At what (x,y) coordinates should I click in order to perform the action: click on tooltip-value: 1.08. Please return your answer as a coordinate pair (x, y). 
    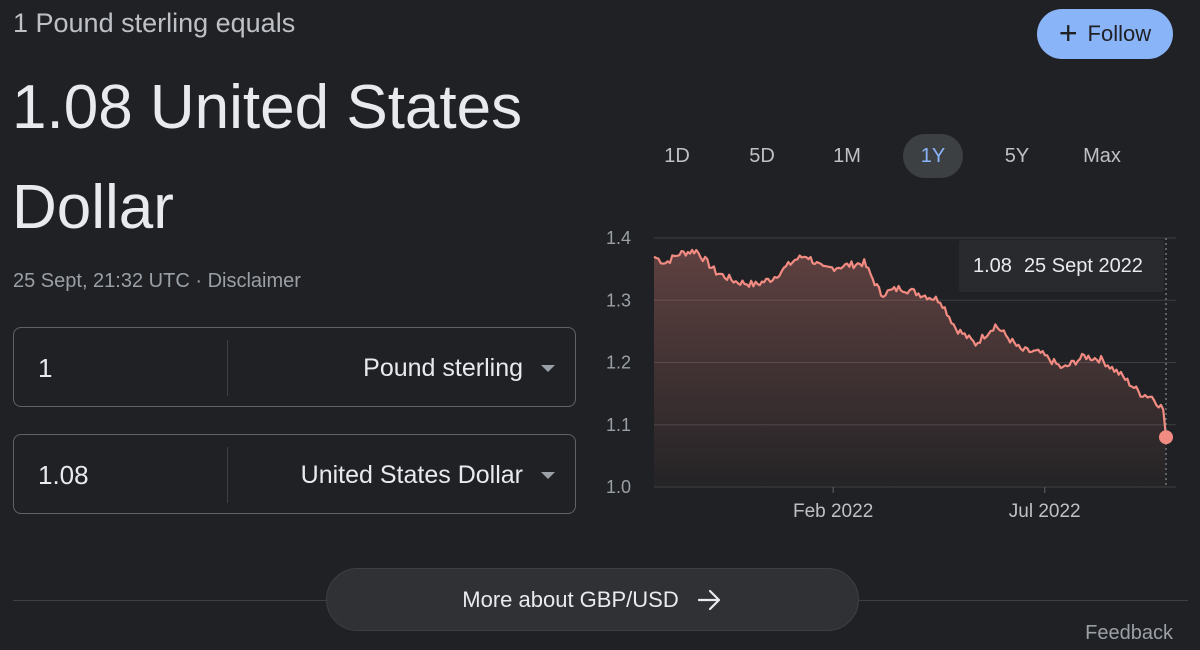
    Looking at the image, I should click on (992, 265).